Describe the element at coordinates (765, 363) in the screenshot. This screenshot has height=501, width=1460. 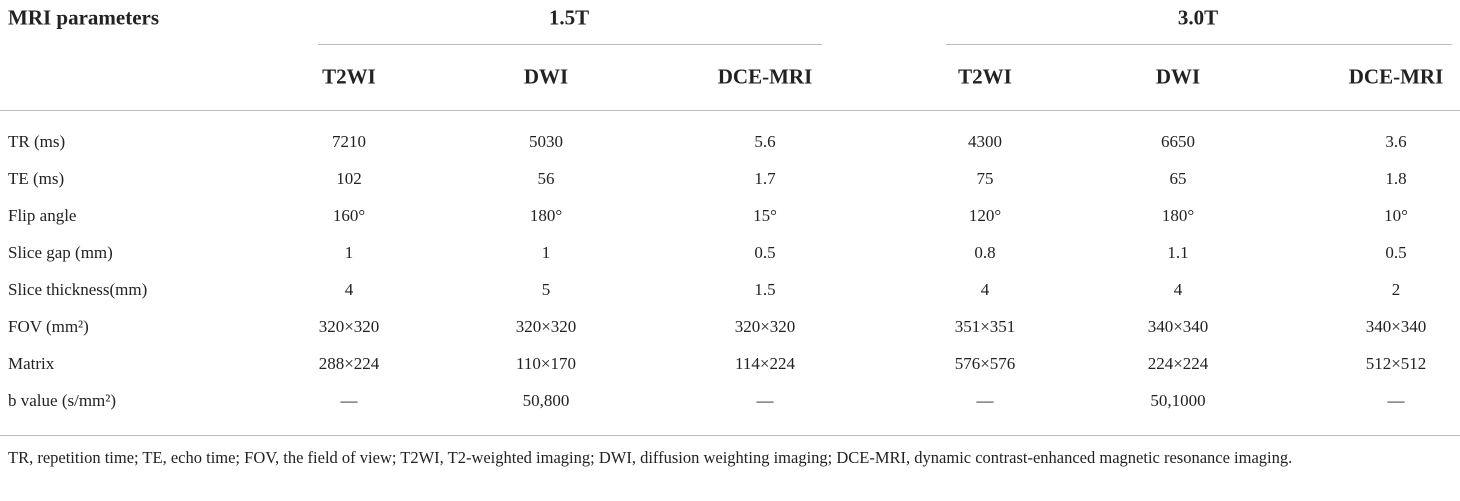
I see `table-cell: 114×224` at that location.